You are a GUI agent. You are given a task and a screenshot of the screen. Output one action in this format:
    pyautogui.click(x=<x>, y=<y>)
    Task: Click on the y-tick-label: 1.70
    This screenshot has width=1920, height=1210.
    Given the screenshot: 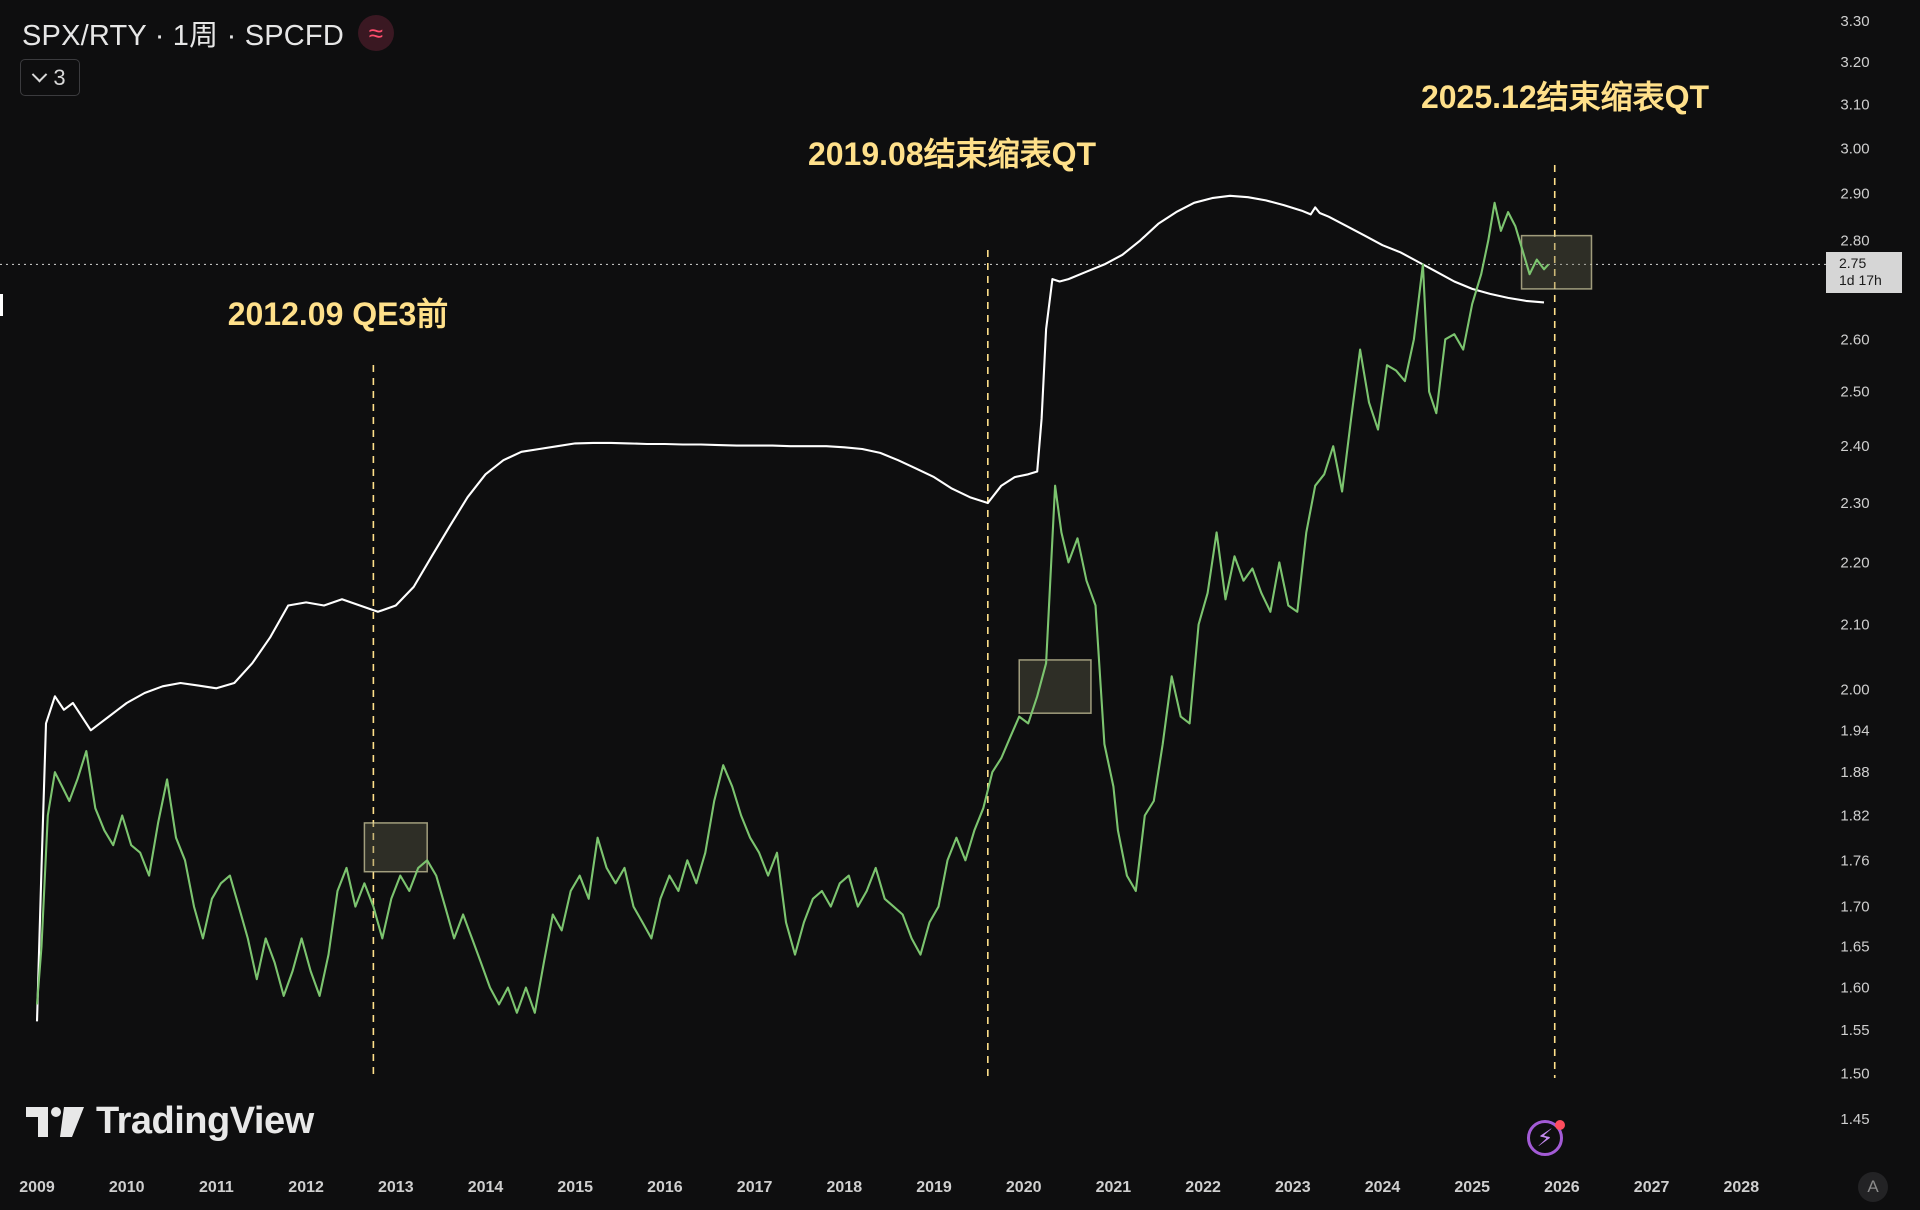 What is the action you would take?
    pyautogui.click(x=1854, y=907)
    